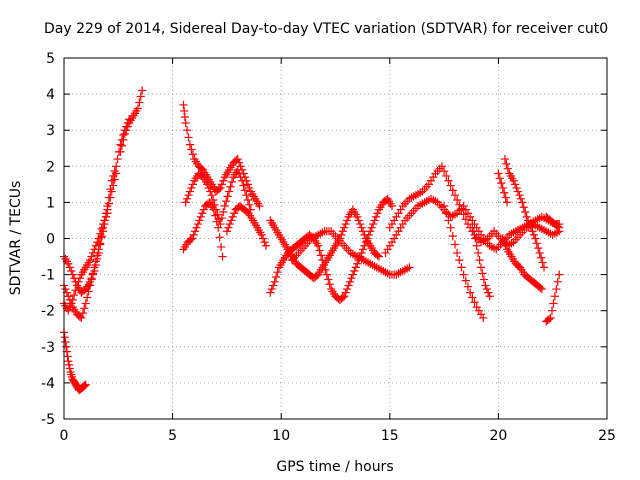 The width and height of the screenshot is (640, 480). Describe the element at coordinates (553, 220) in the screenshot. I see `series-track-u` at that location.